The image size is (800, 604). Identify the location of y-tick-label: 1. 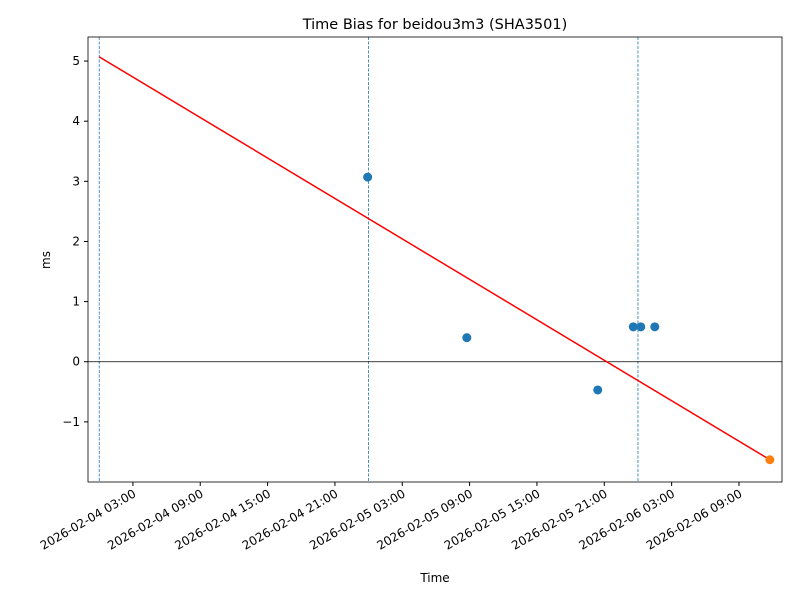
(76, 302).